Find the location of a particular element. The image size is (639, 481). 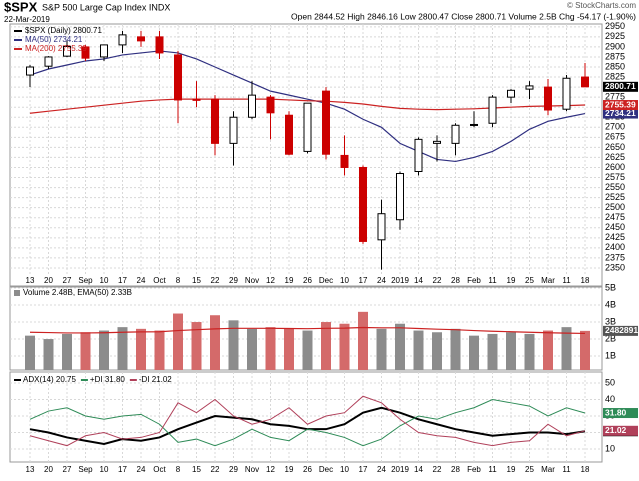

x-tick-label: 28 is located at coordinates (455, 469).